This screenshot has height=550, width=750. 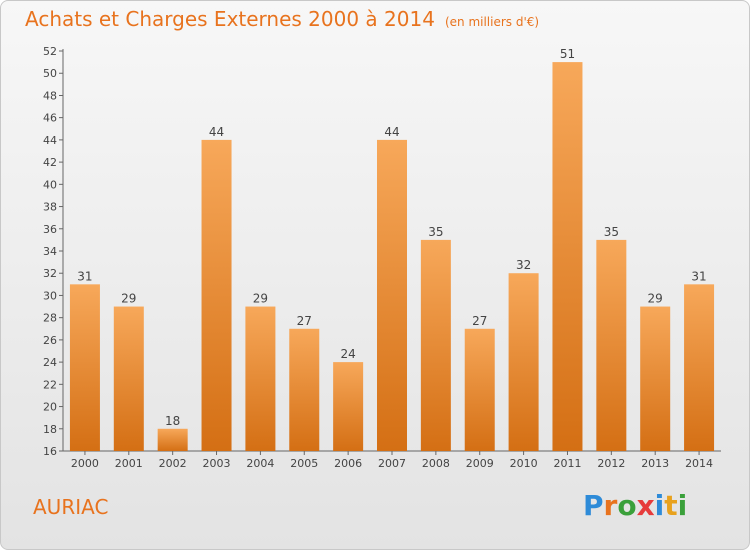 What do you see at coordinates (699, 463) in the screenshot?
I see `x-tick-label: 2014` at bounding box center [699, 463].